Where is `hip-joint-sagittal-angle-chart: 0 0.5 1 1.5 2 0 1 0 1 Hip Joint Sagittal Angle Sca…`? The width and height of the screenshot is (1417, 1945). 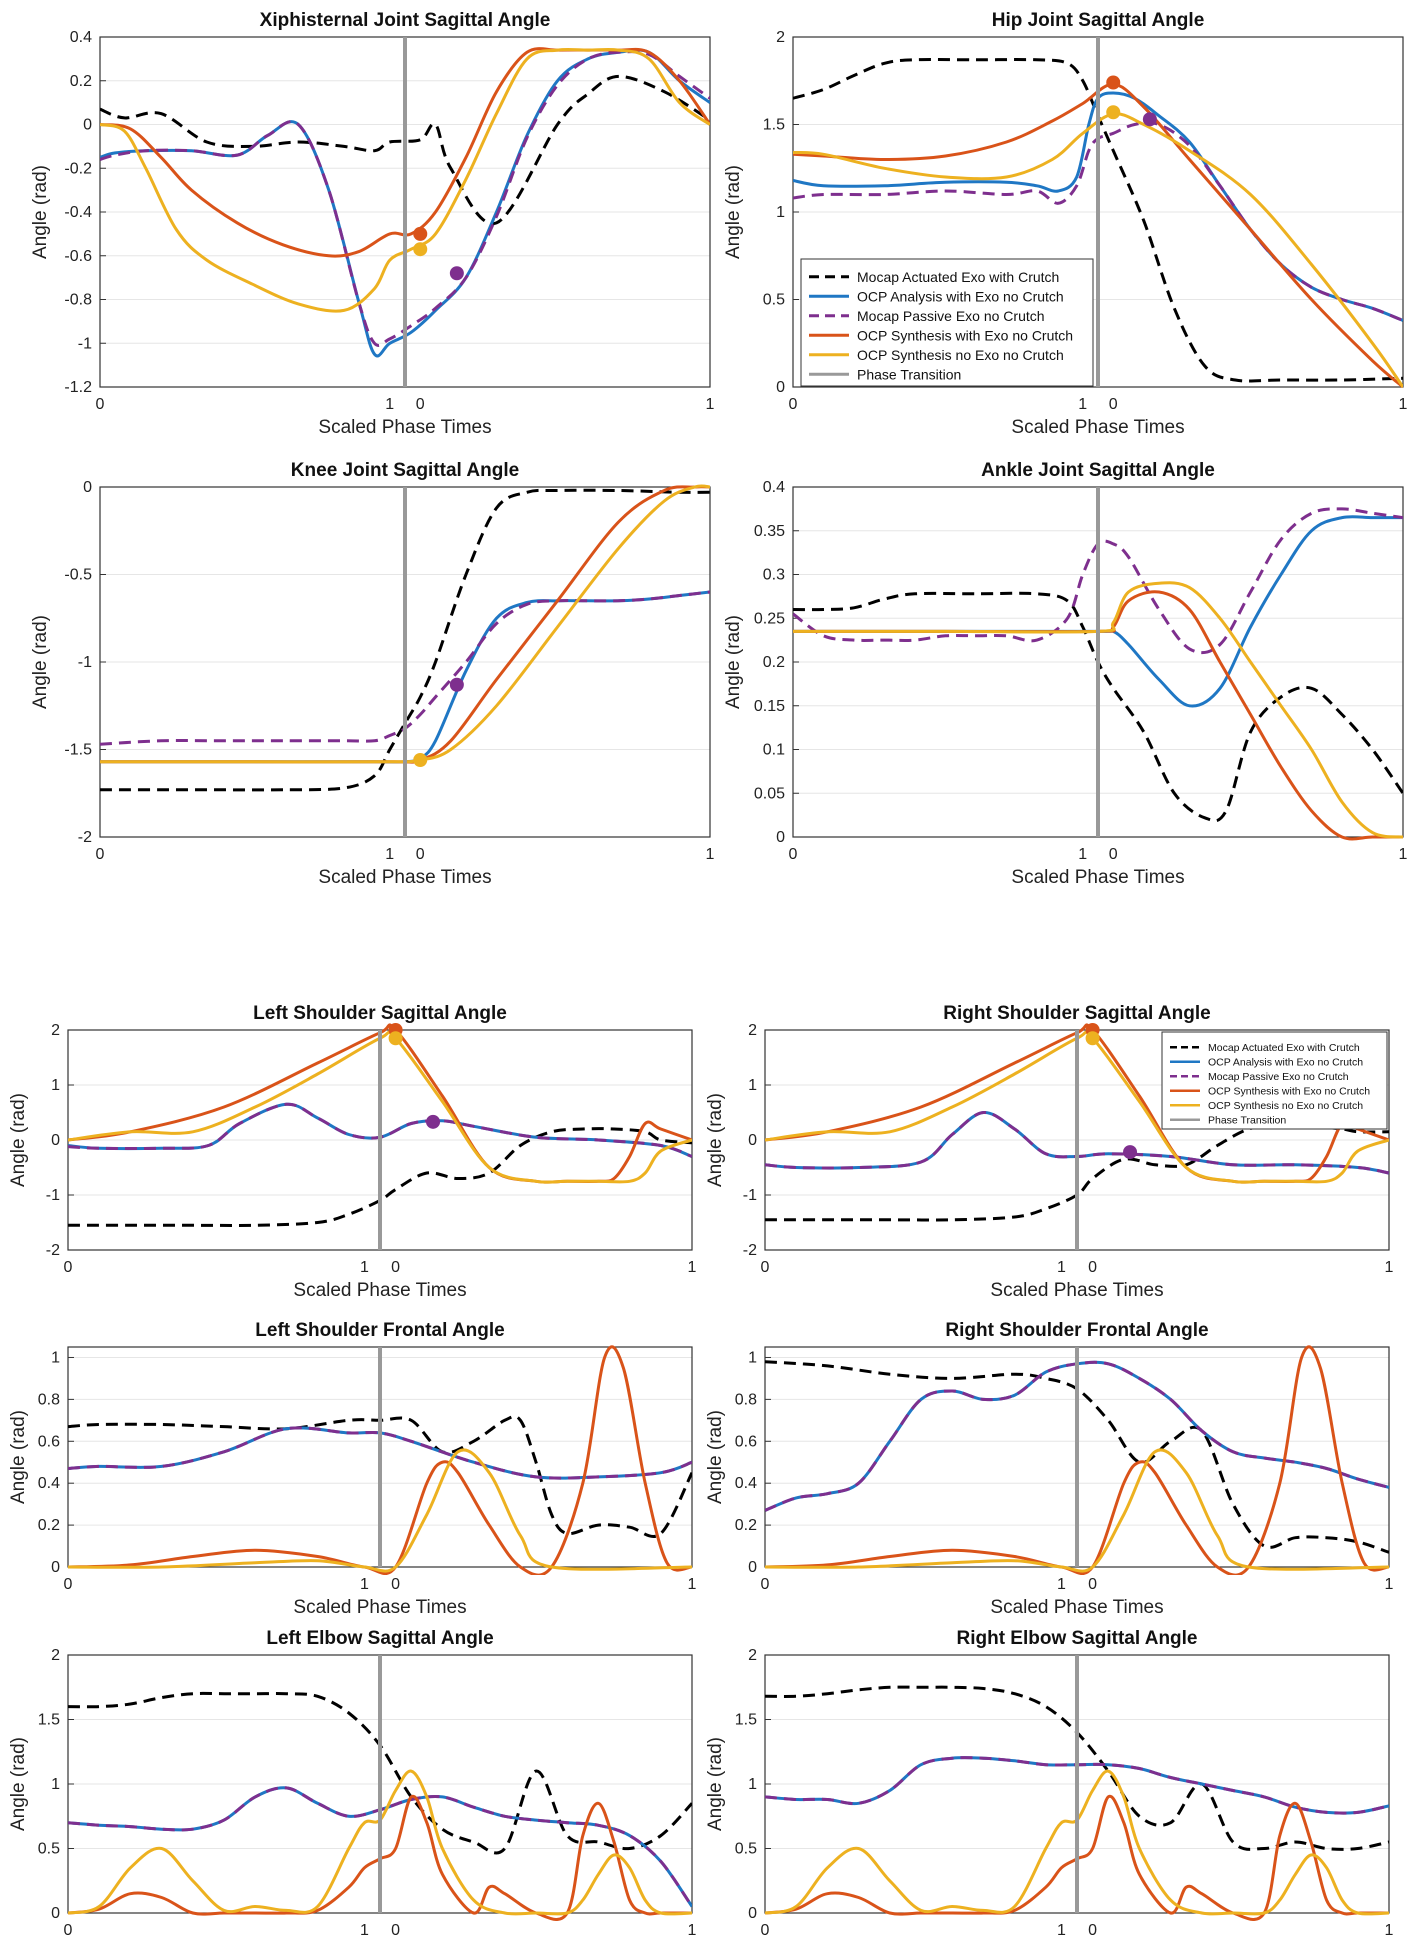
hip-joint-sagittal-angle-chart: 0 0.5 1 1.5 2 0 1 0 1 Hip Joint Sagittal Angle Sca… is located at coordinates (1065, 224).